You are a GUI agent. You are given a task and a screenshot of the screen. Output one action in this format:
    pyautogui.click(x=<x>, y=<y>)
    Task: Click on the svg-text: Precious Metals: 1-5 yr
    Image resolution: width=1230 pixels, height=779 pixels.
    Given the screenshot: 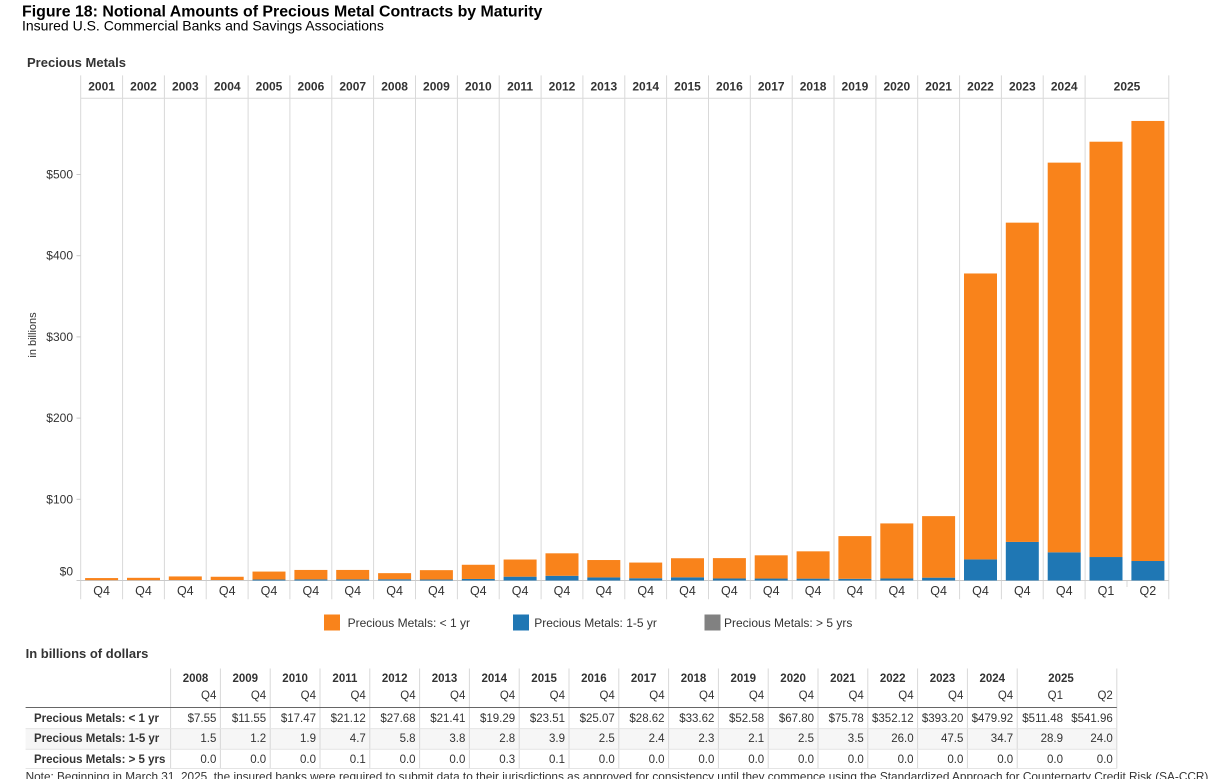 What is the action you would take?
    pyautogui.click(x=97, y=739)
    